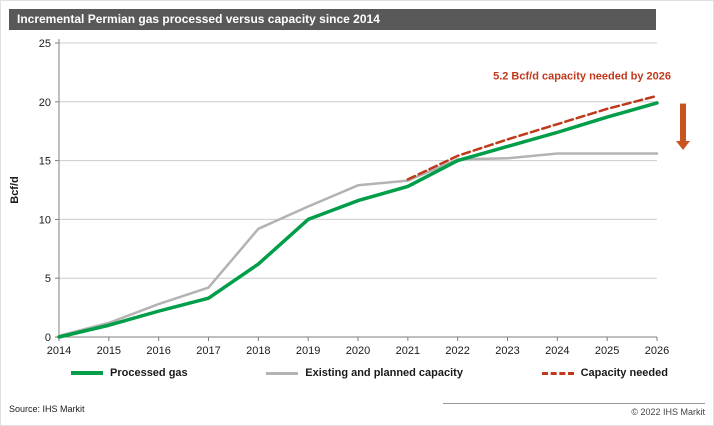 This screenshot has height=426, width=714. What do you see at coordinates (384, 373) in the screenshot?
I see `legend-label-existing-capacity: Existing and planned capacity` at bounding box center [384, 373].